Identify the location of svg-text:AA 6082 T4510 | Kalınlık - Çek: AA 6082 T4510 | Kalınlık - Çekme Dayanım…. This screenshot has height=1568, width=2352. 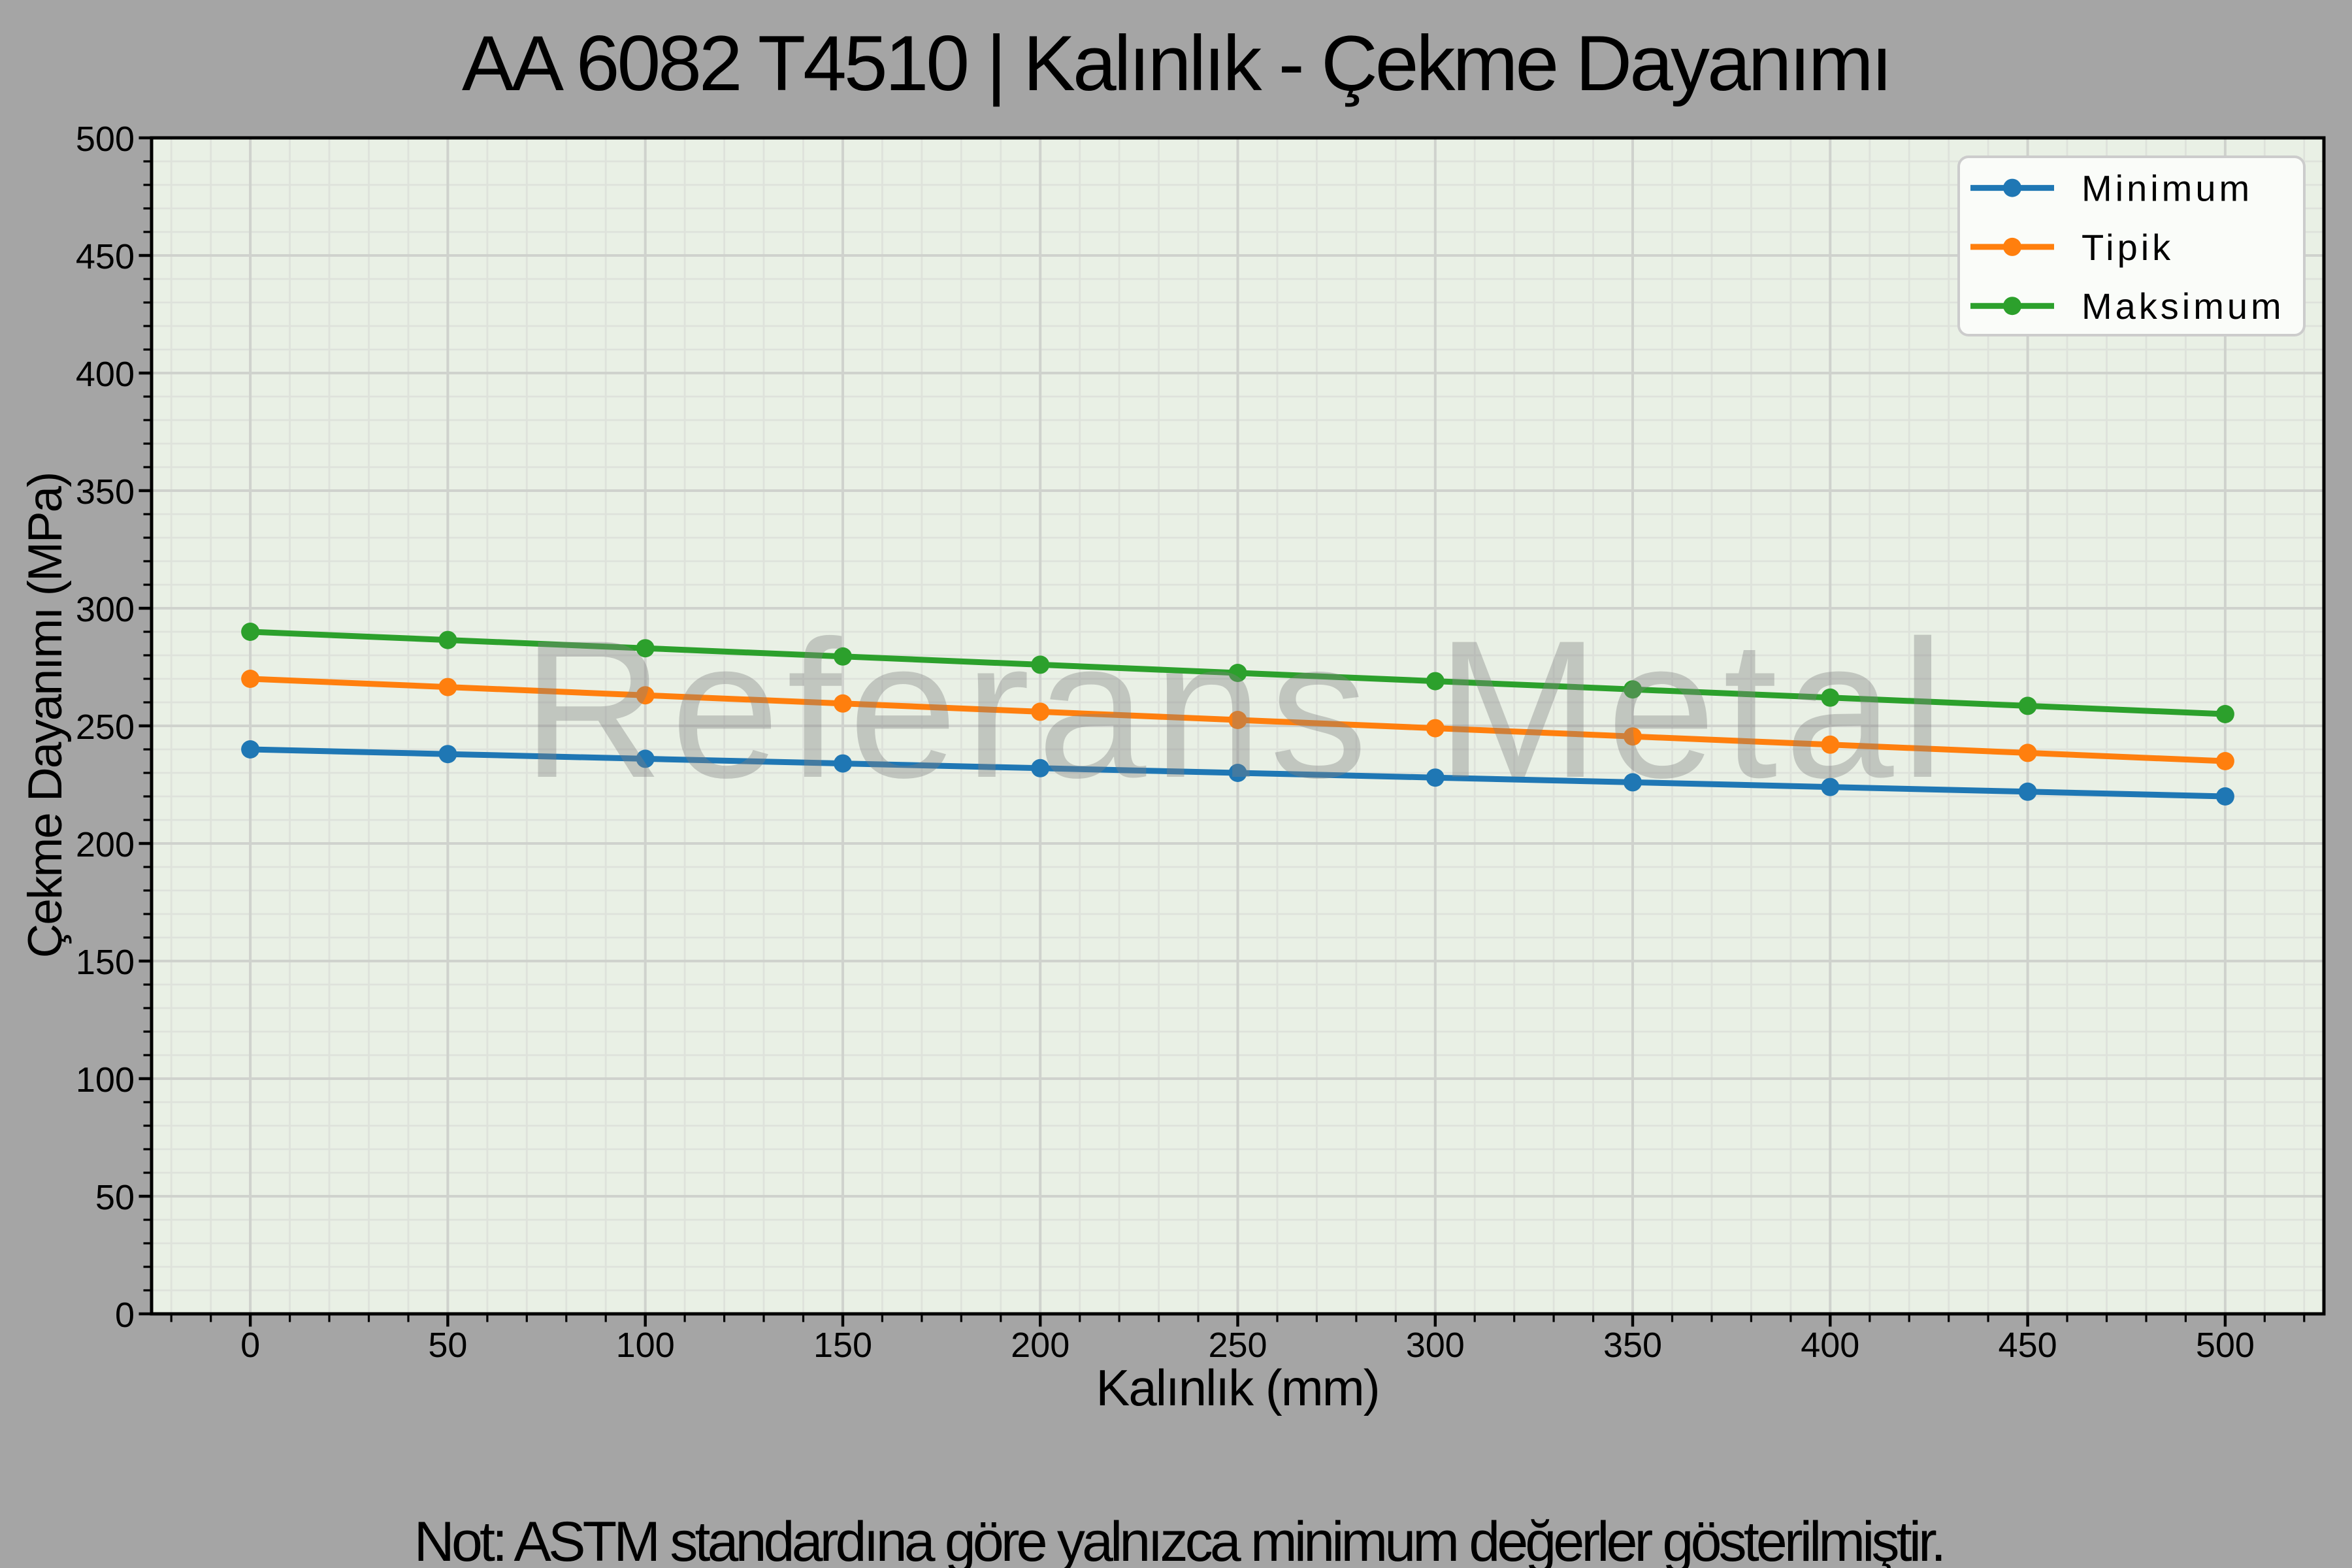
(1176, 63).